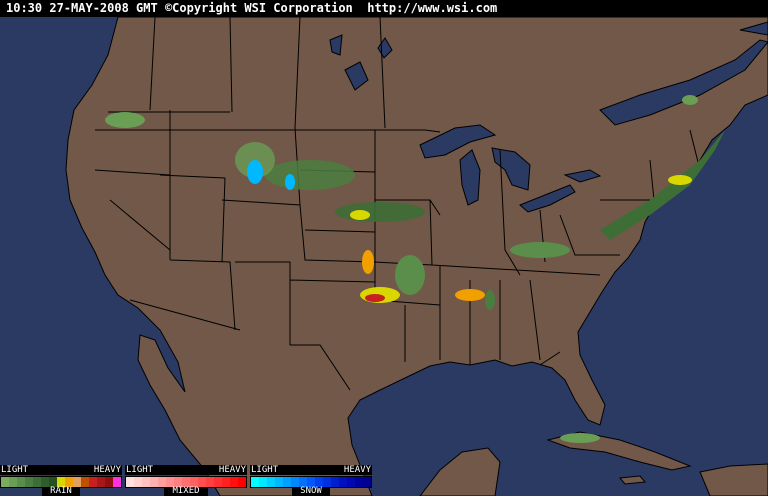 The width and height of the screenshot is (768, 496). What do you see at coordinates (232, 470) in the screenshot?
I see `legend-mixed-heavy: HEAVY` at bounding box center [232, 470].